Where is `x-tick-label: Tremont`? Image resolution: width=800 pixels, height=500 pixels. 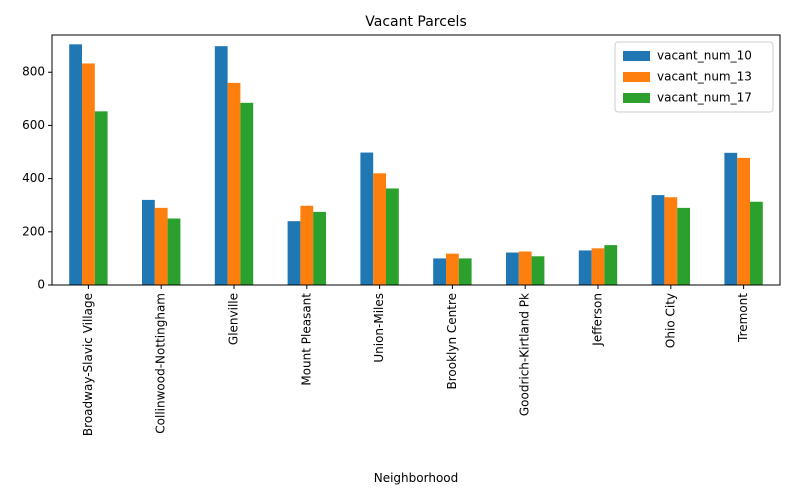
x-tick-label: Tremont is located at coordinates (743, 318).